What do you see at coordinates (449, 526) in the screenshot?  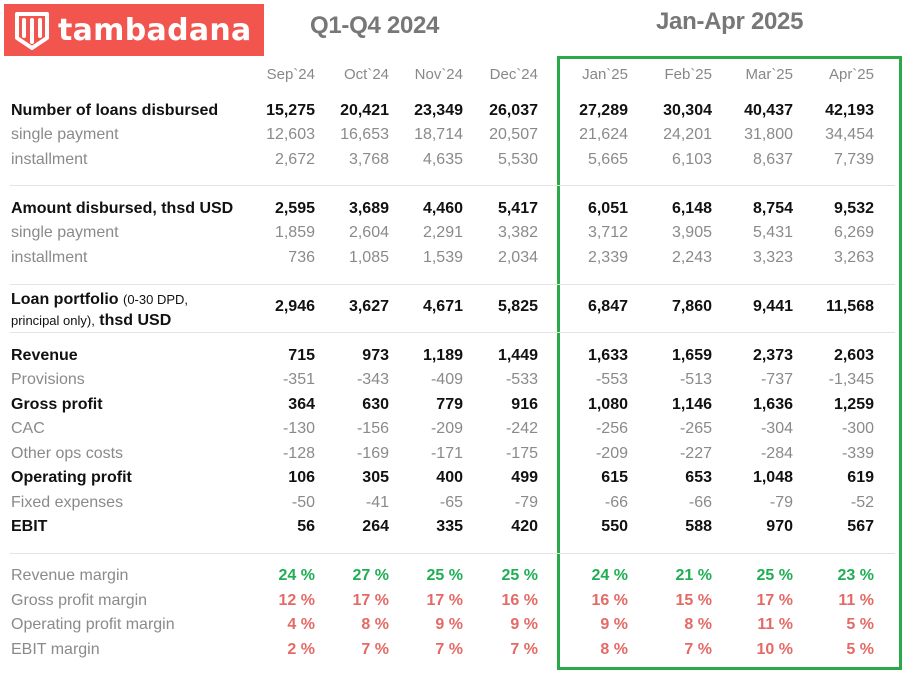 I see `table-cell: 335` at bounding box center [449, 526].